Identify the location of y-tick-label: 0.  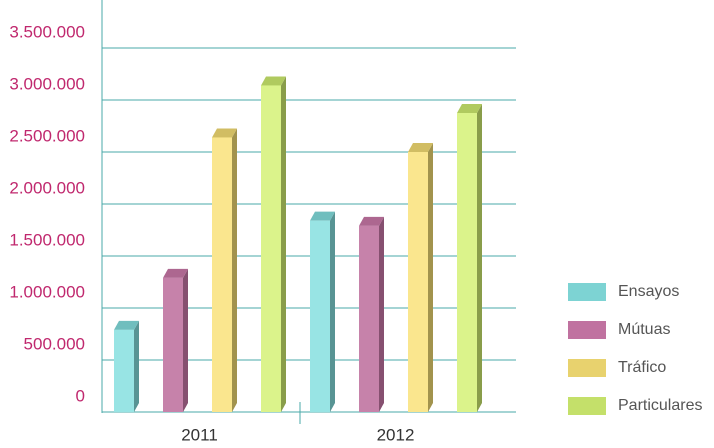
(80, 395).